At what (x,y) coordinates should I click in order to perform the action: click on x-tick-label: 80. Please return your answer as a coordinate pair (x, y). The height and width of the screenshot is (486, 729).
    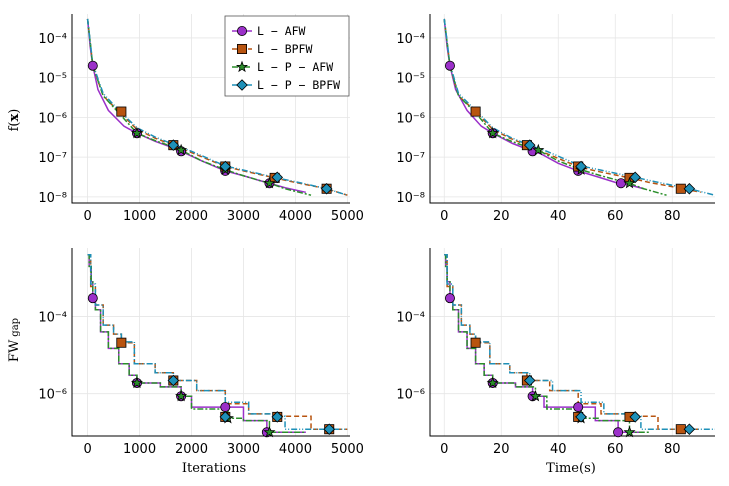
    Looking at the image, I should click on (672, 449).